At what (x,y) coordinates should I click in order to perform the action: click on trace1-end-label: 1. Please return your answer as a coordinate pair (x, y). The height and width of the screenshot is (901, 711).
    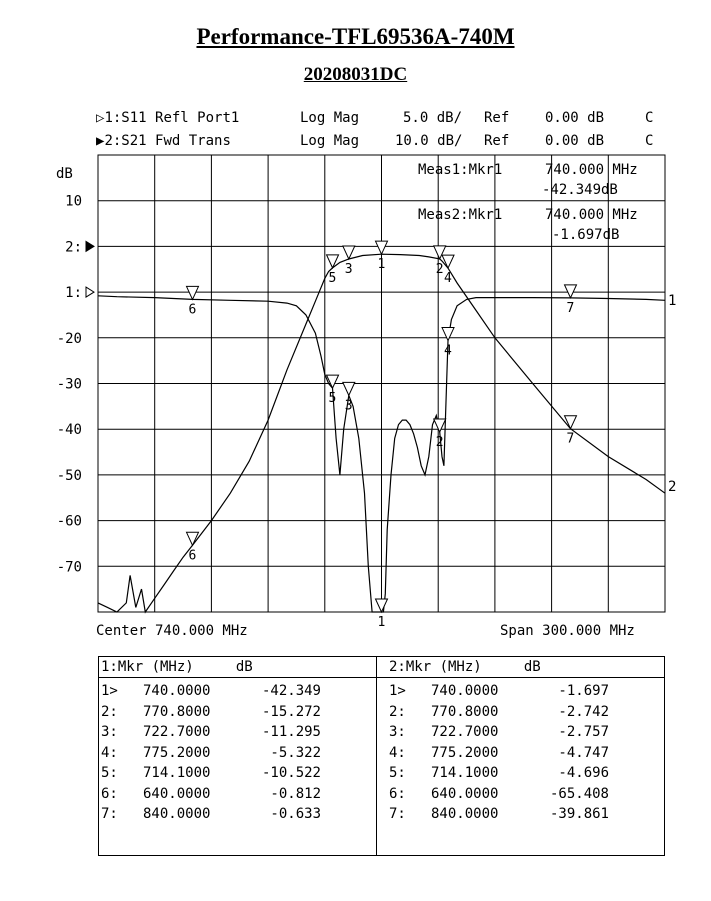
    Looking at the image, I should click on (672, 301).